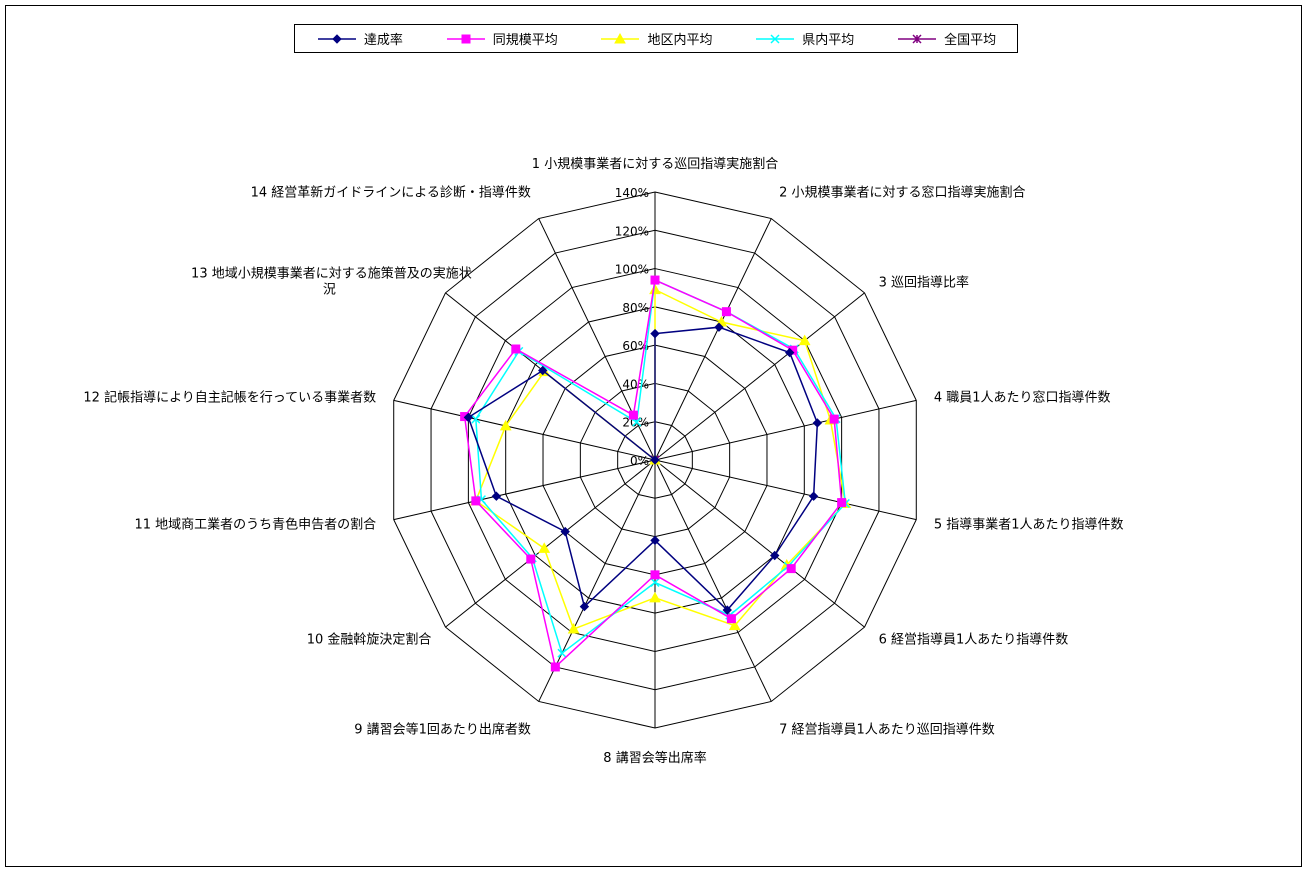 Image resolution: width=1309 pixels, height=872 pixels. Describe the element at coordinates (383, 40) in the screenshot. I see `legend-label: 達成率` at that location.